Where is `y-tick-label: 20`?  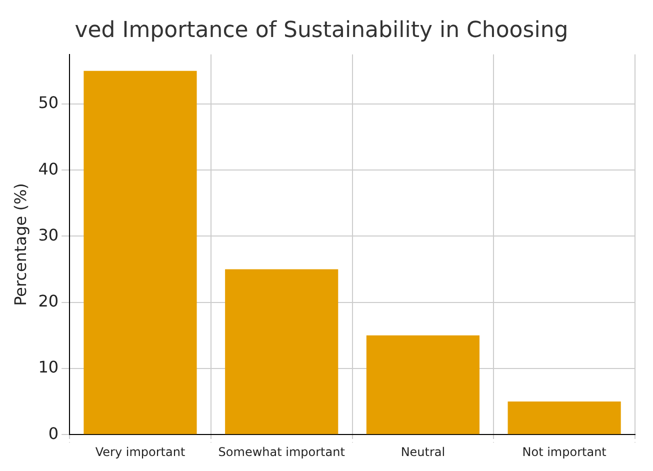
y-tick-label: 20 is located at coordinates (48, 301).